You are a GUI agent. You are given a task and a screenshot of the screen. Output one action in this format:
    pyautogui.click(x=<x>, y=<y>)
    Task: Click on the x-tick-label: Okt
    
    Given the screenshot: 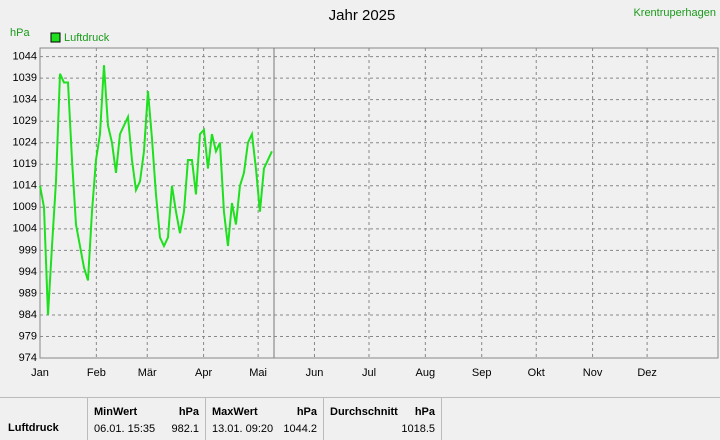 What is the action you would take?
    pyautogui.click(x=536, y=373)
    